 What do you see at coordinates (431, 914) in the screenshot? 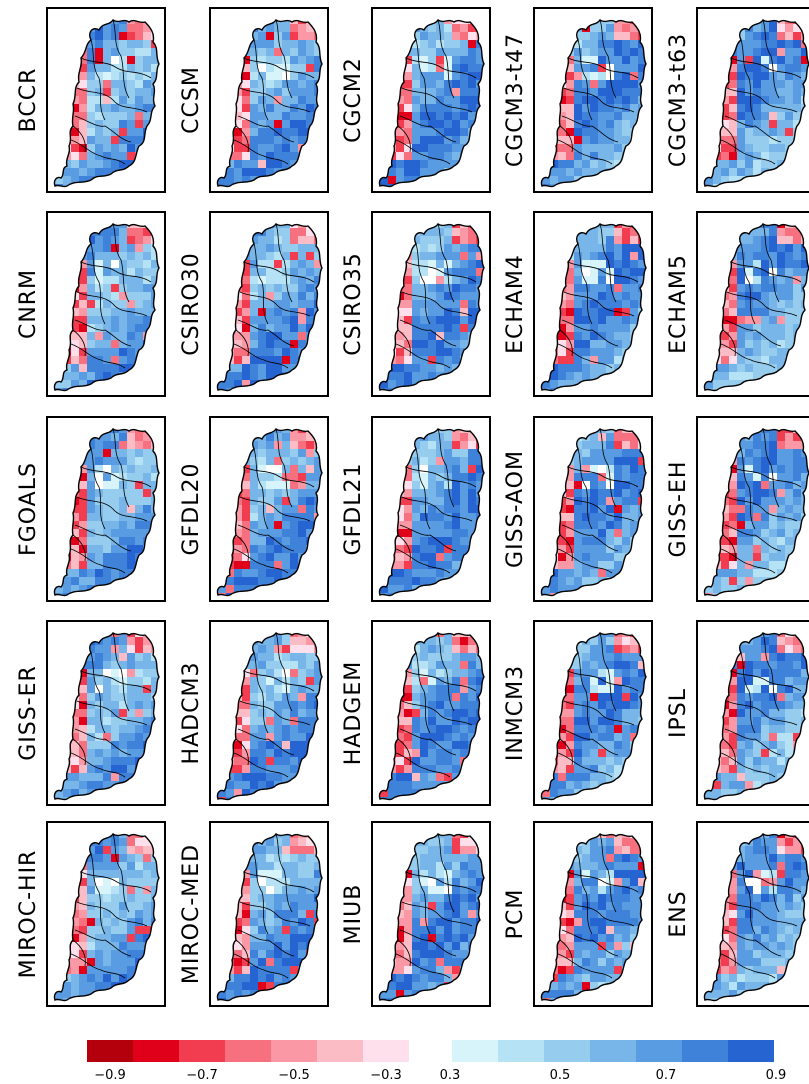
I see `map-panel-miub` at bounding box center [431, 914].